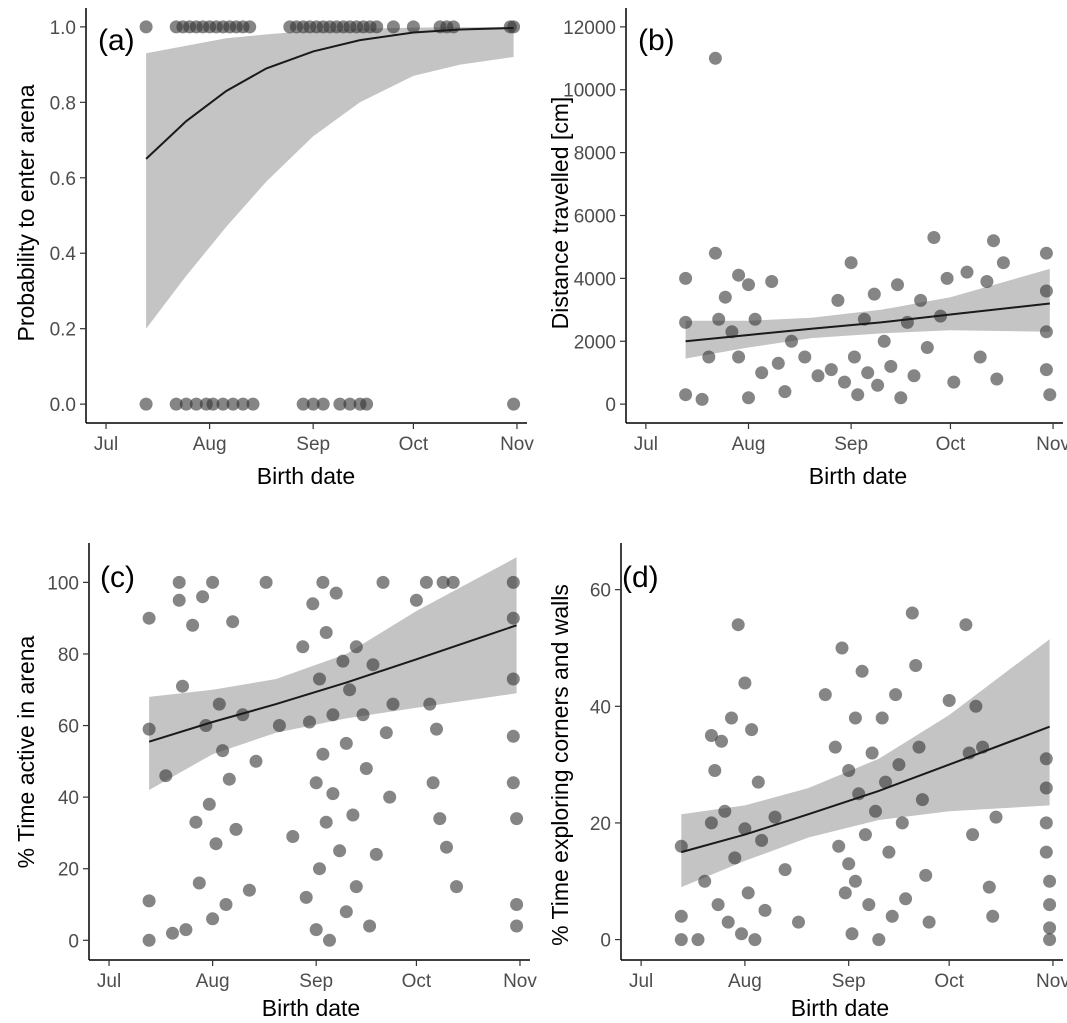 This screenshot has height=1023, width=1067. What do you see at coordinates (858, 476) in the screenshot?
I see `panel-b-x-axis-title: Birth date` at bounding box center [858, 476].